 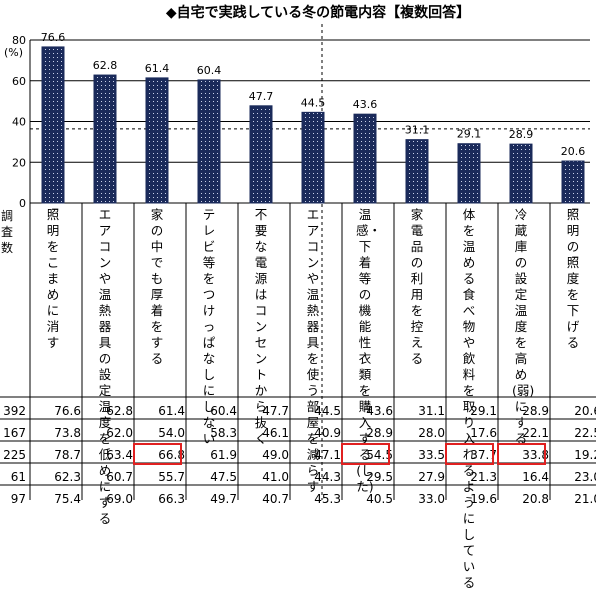 What do you see at coordinates (6, 232) in the screenshot?
I see `respondent-count-header: 調査数` at bounding box center [6, 232].